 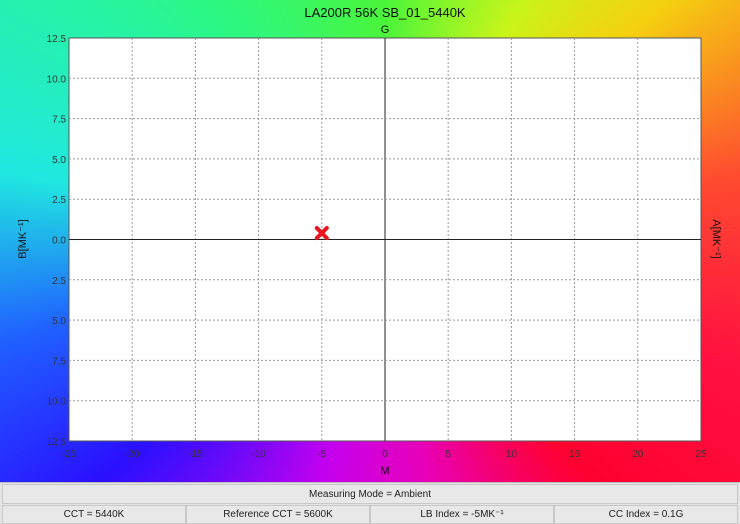 I want to click on x-tick-label: 15, so click(x=575, y=454).